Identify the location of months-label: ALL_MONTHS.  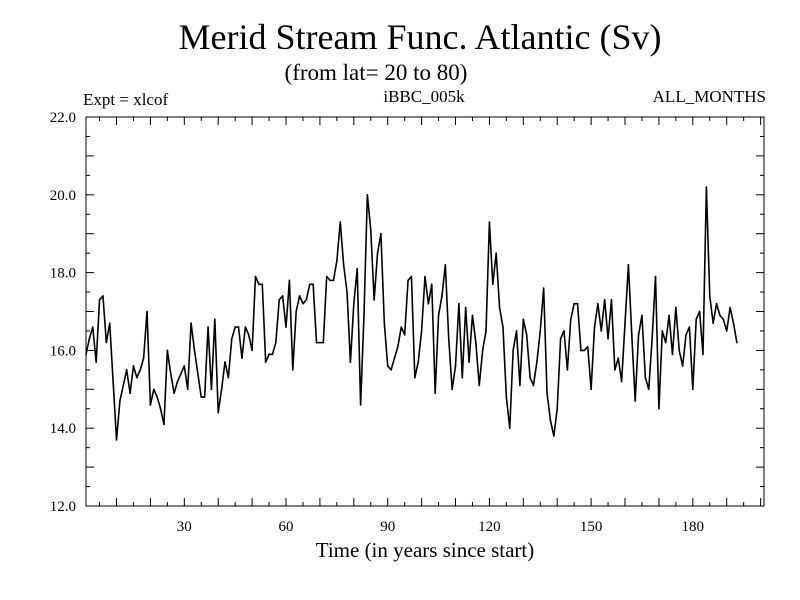
(709, 96).